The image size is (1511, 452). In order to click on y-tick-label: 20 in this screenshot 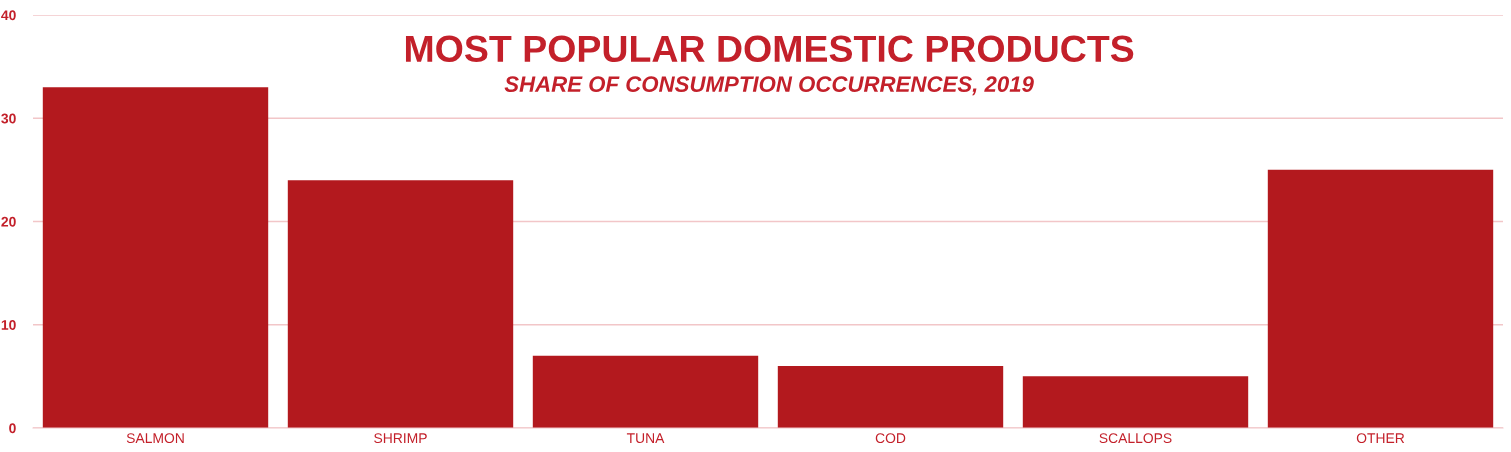, I will do `click(8, 221)`.